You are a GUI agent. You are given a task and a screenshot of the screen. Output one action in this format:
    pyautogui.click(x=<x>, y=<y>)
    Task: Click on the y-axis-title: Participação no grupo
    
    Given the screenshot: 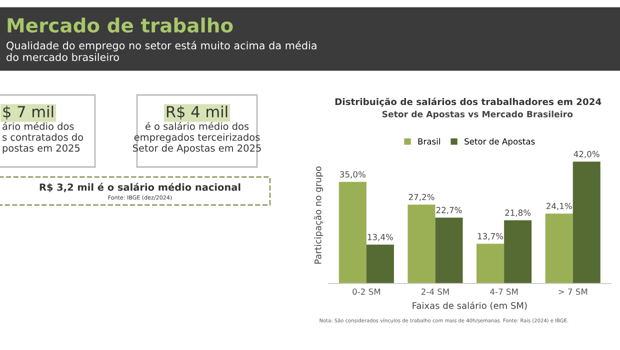 What is the action you would take?
    pyautogui.click(x=319, y=215)
    